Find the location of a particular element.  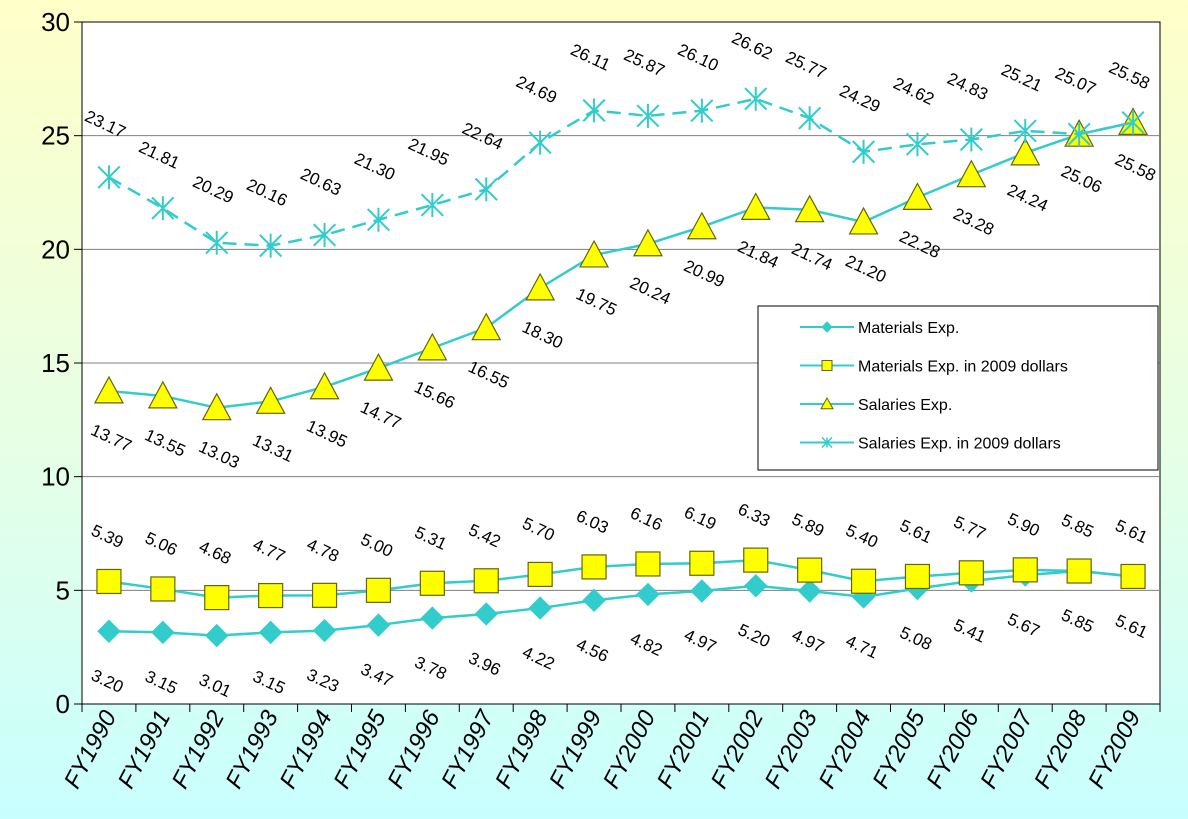

y-tick-label: 0 is located at coordinates (63, 704).